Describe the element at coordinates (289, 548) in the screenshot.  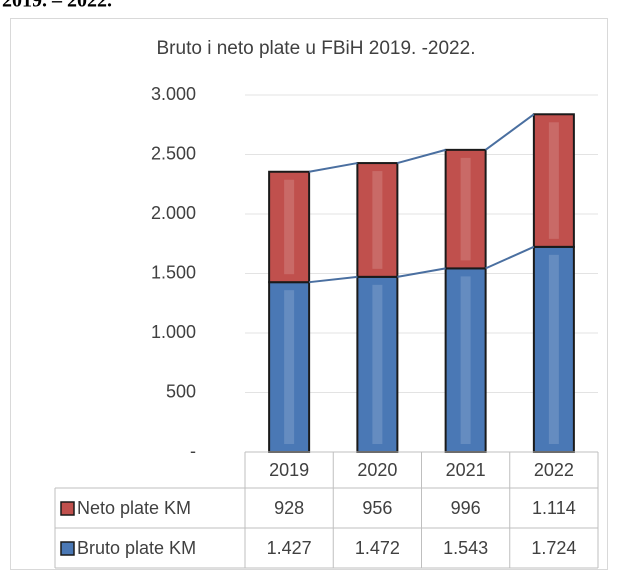
I see `table-value: 1.427` at that location.